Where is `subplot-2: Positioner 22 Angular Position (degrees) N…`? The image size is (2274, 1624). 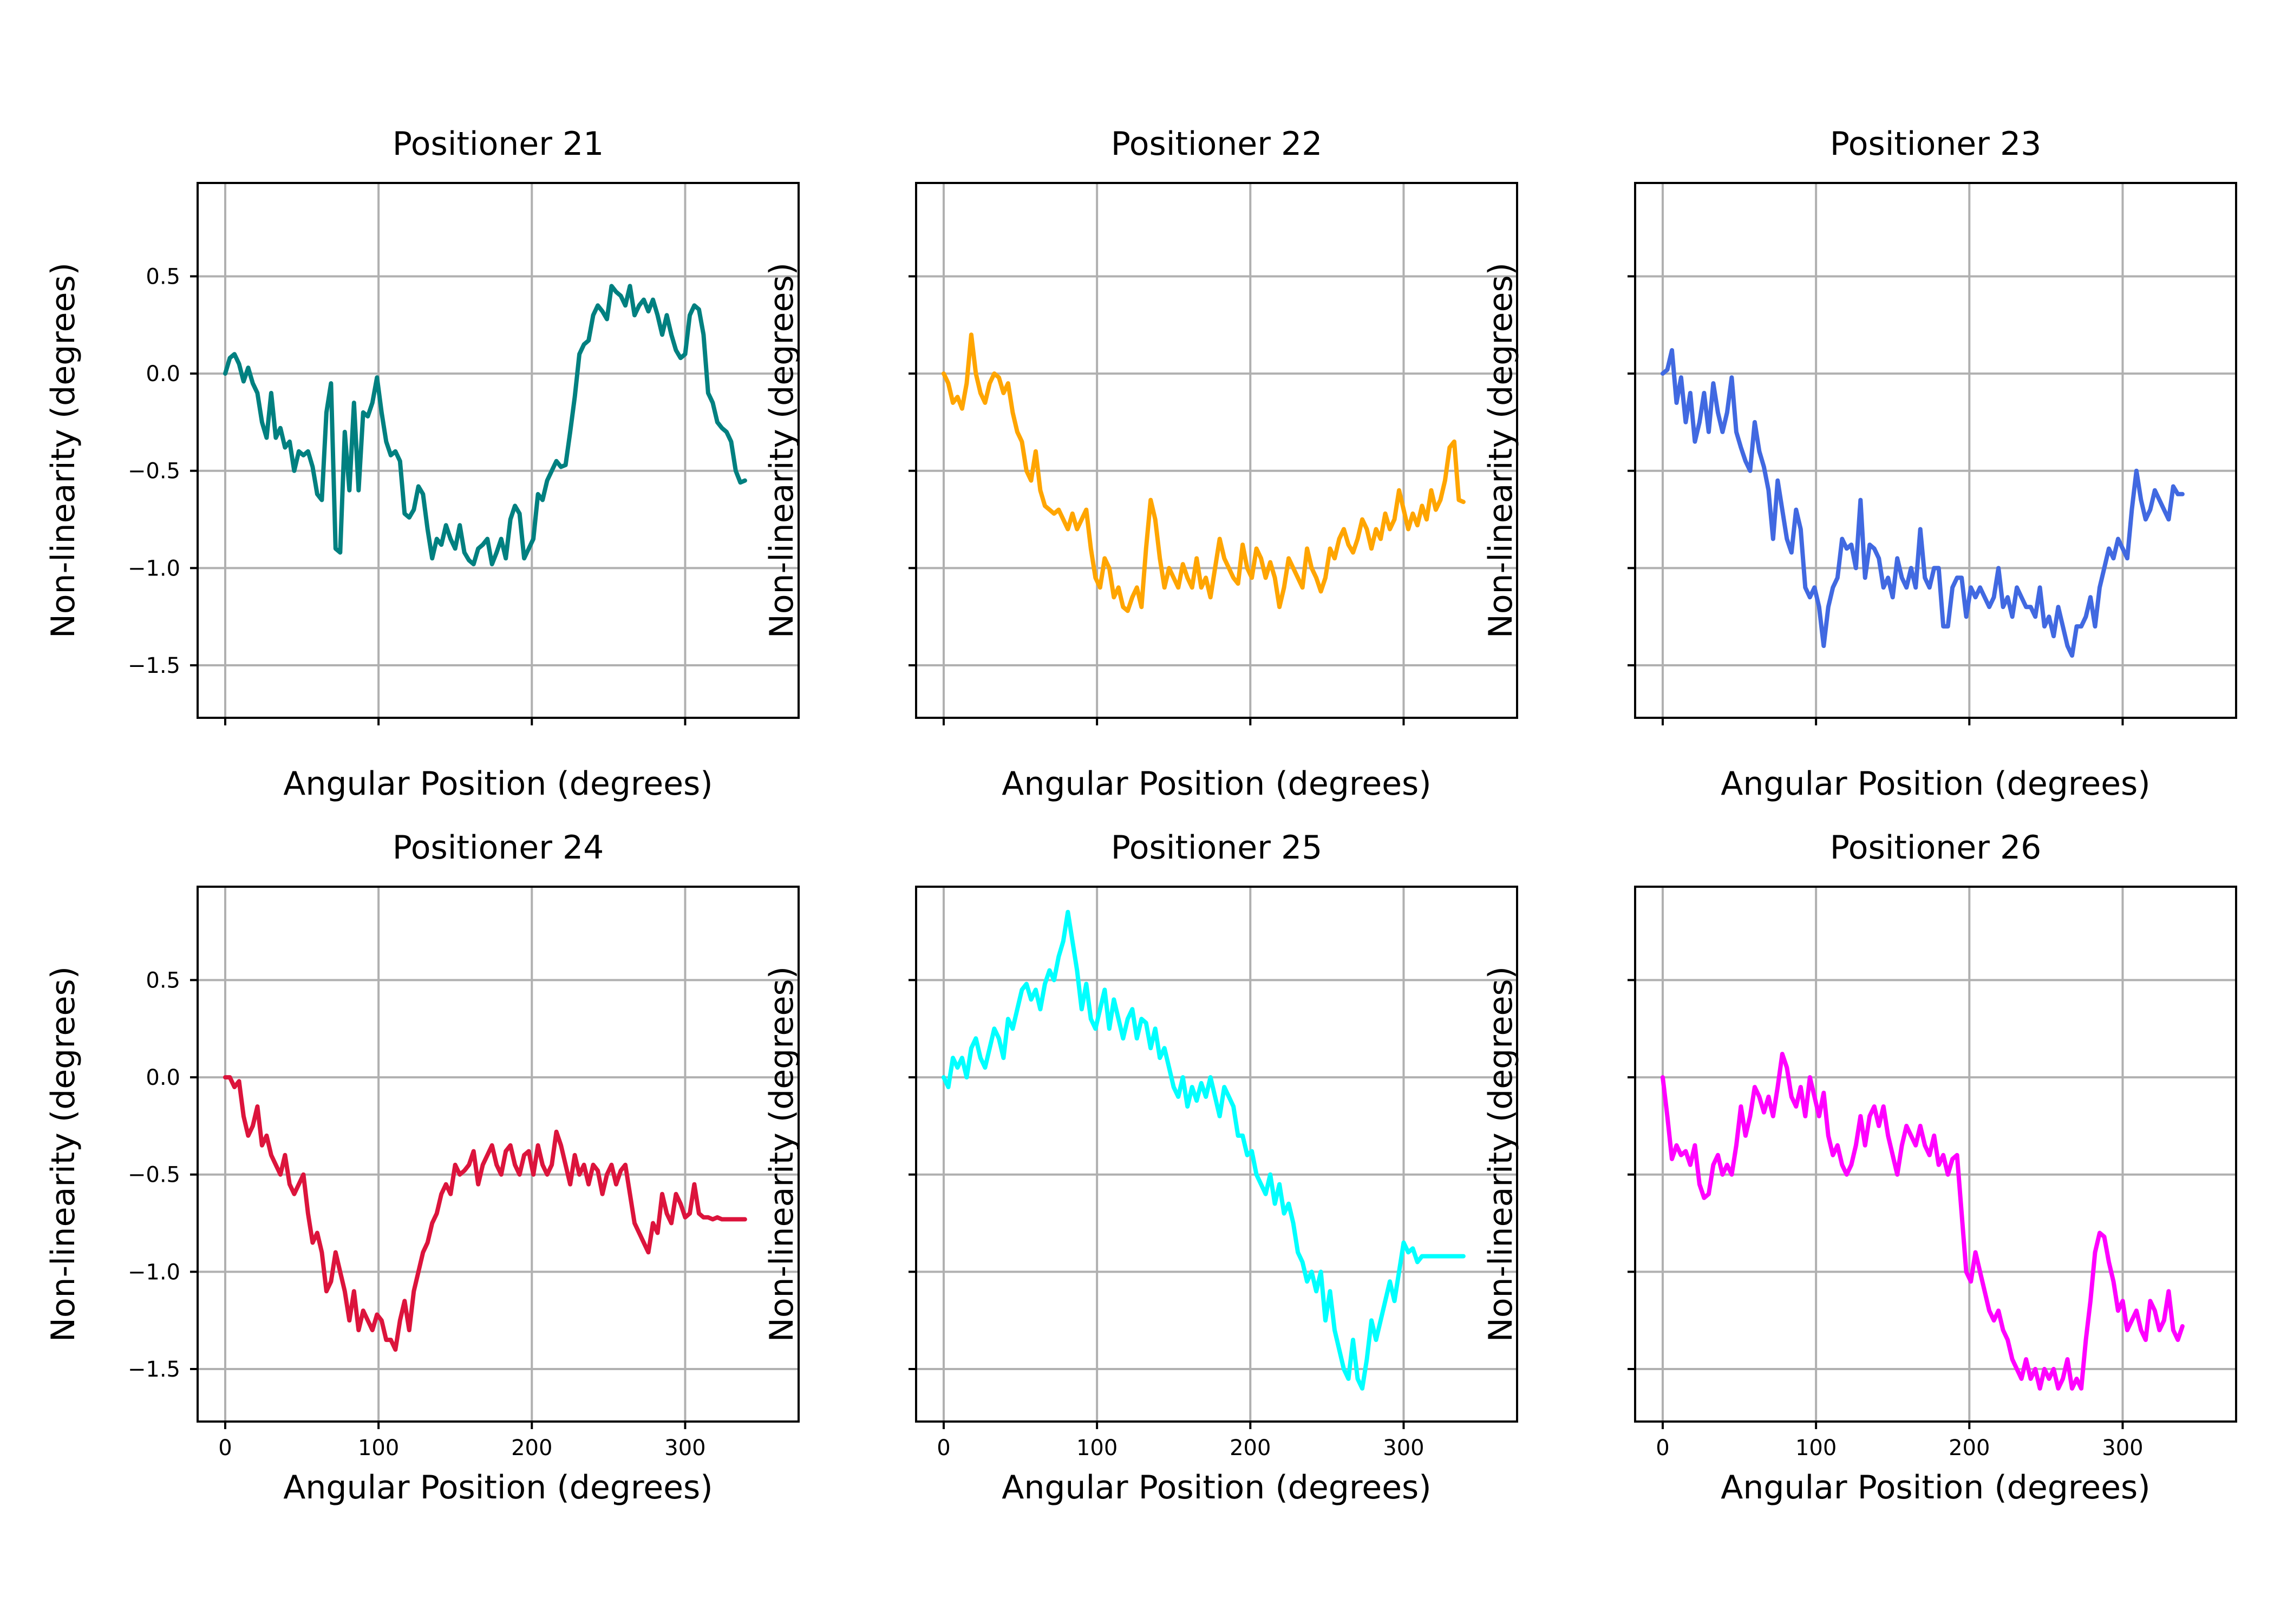 subplot-2: Positioner 22 Angular Position (degrees) N… is located at coordinates (1141, 464).